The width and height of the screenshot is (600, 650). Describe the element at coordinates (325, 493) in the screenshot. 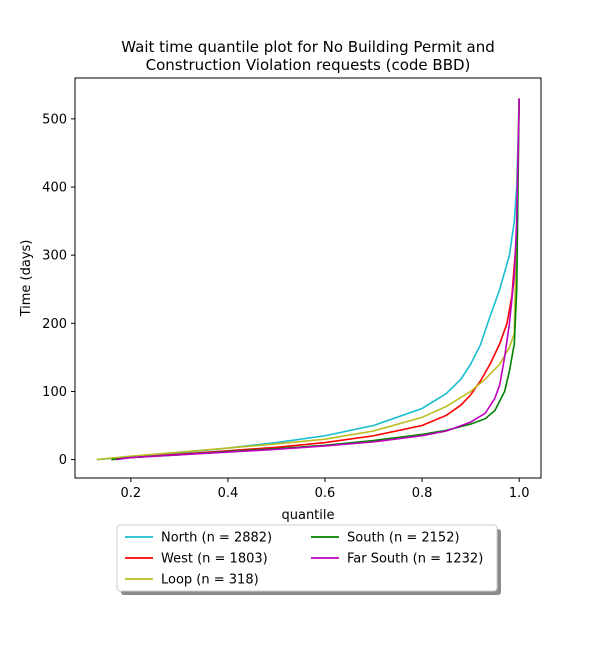

I see `x-tick-label: 0.6` at that location.